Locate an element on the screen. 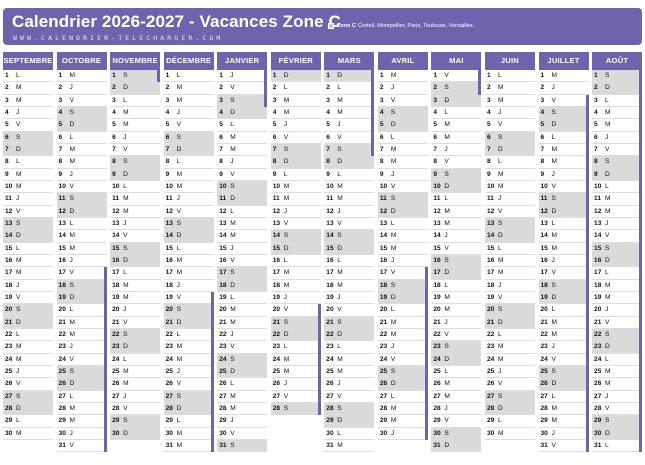 This screenshot has height=465, width=645. day-row: 27 V is located at coordinates (295, 397).